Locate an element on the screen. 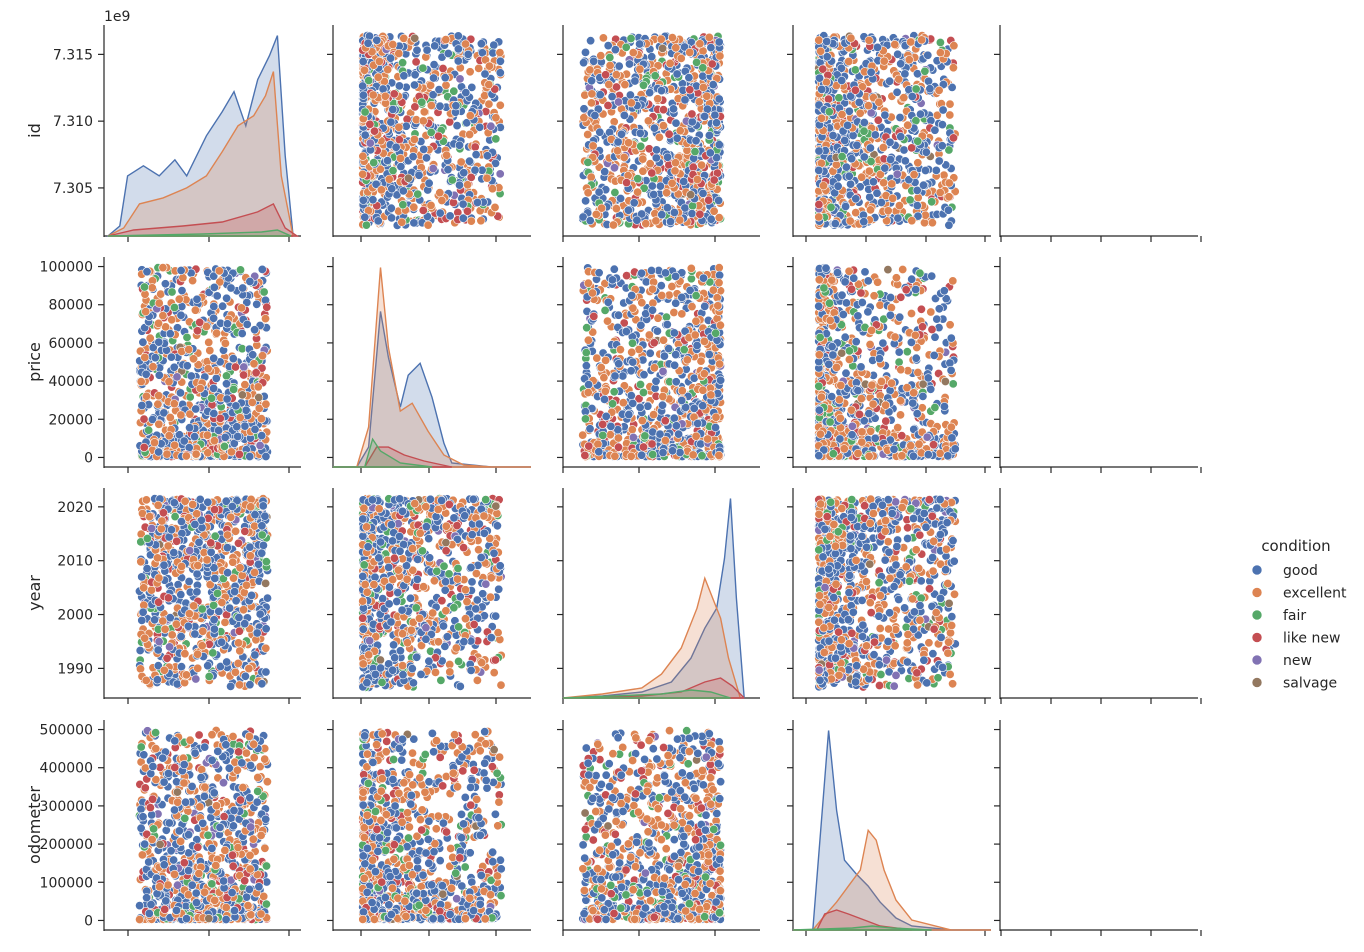 Image resolution: width=1364 pixels, height=952 pixels. panel-r1-c0 is located at coordinates (199, 365).